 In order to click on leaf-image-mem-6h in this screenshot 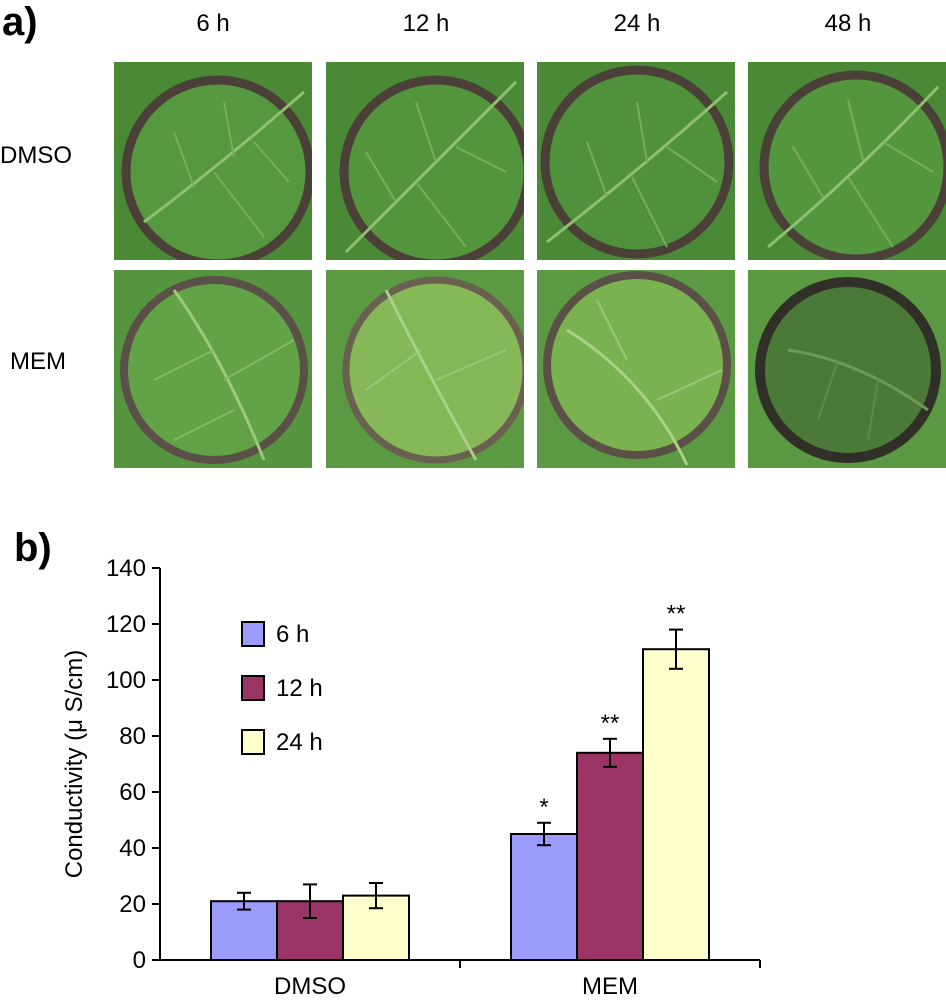, I will do `click(213, 369)`.